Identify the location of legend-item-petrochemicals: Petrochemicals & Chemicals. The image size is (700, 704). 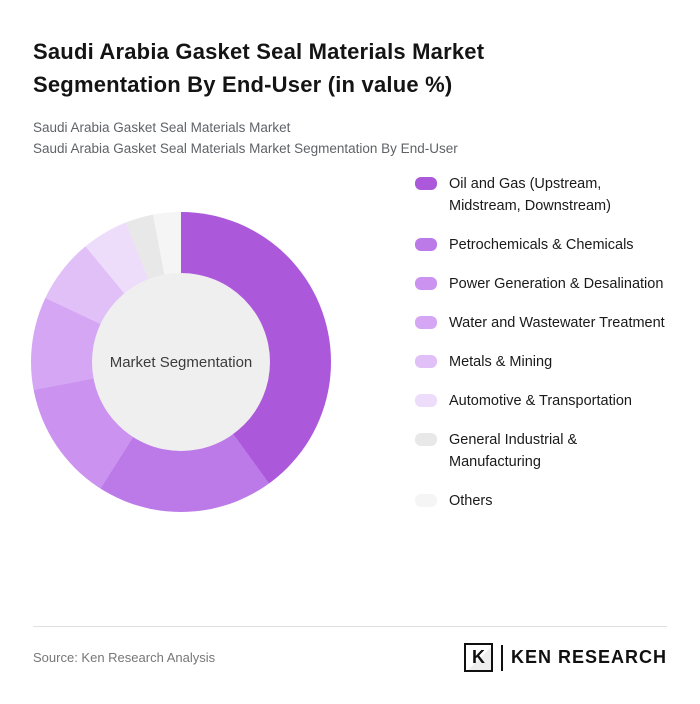
(544, 245).